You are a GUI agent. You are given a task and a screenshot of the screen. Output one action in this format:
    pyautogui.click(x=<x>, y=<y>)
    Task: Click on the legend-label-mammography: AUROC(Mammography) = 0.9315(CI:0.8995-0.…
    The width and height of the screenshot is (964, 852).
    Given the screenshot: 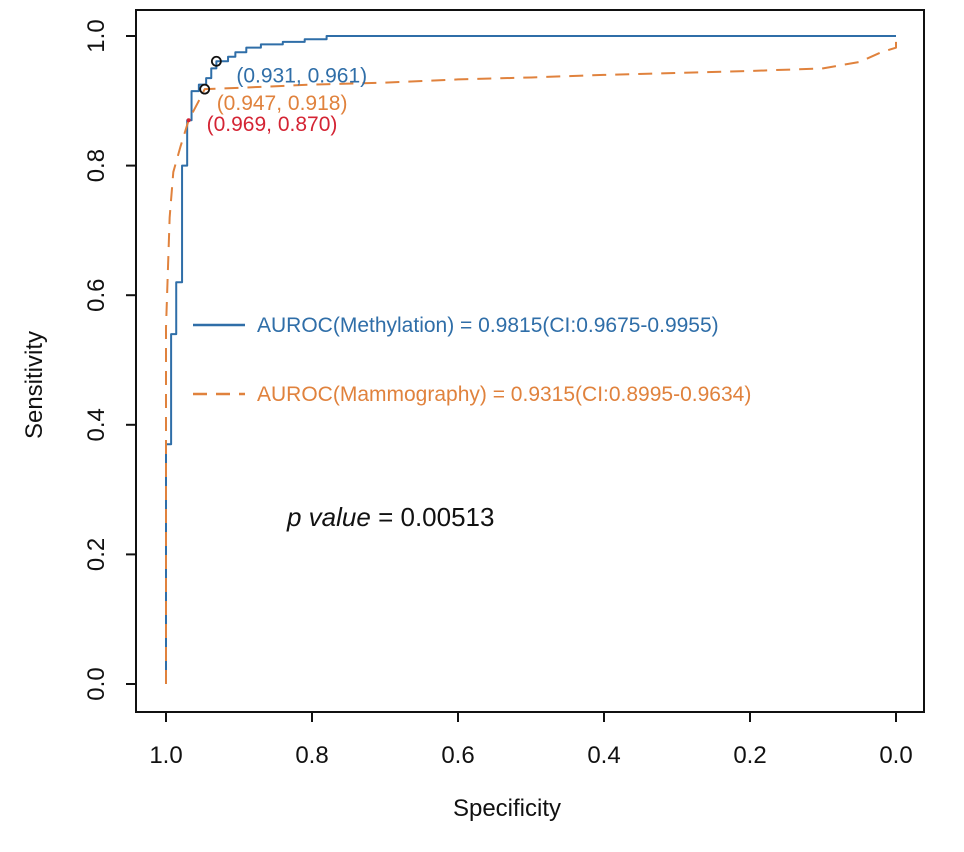 What is the action you would take?
    pyautogui.click(x=504, y=394)
    